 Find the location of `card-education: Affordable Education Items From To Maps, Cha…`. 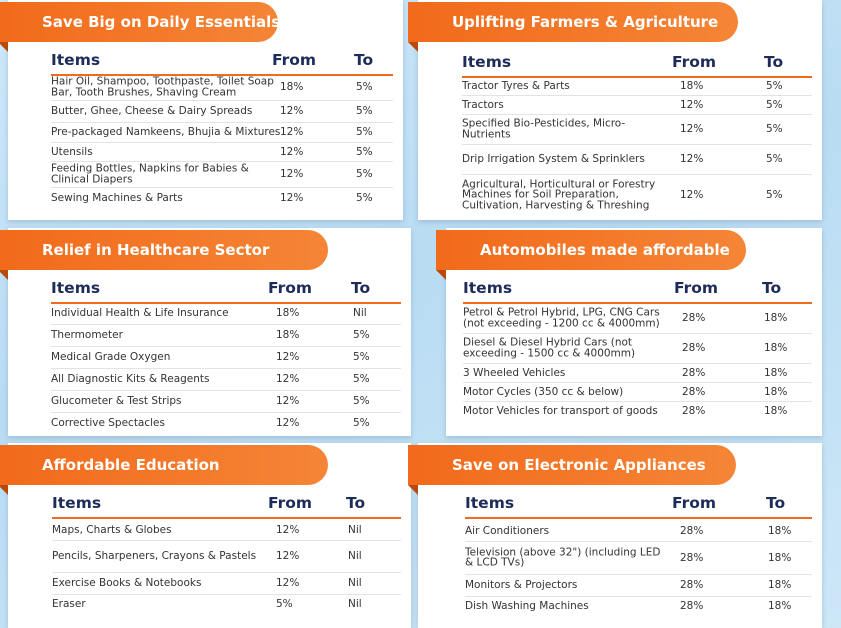

card-education: Affordable Education Items From To Maps, Cha… is located at coordinates (205, 535).